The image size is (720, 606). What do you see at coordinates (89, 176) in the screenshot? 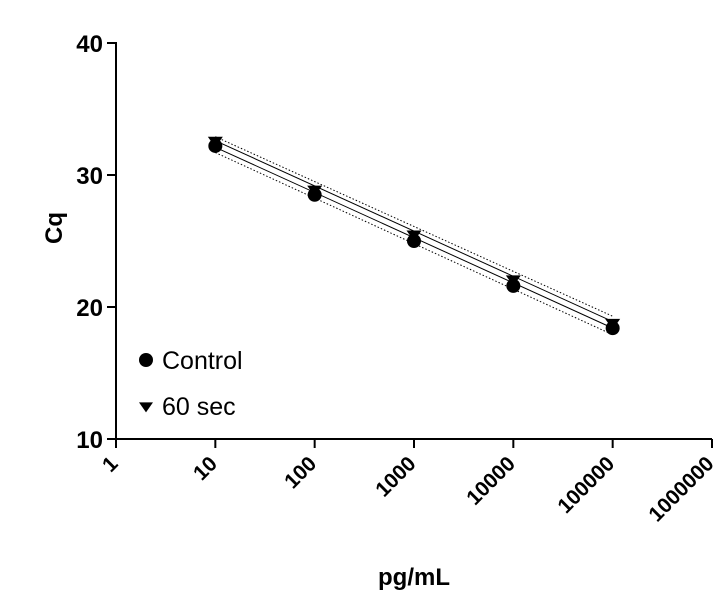
I see `y-tick-label: 30` at bounding box center [89, 176].